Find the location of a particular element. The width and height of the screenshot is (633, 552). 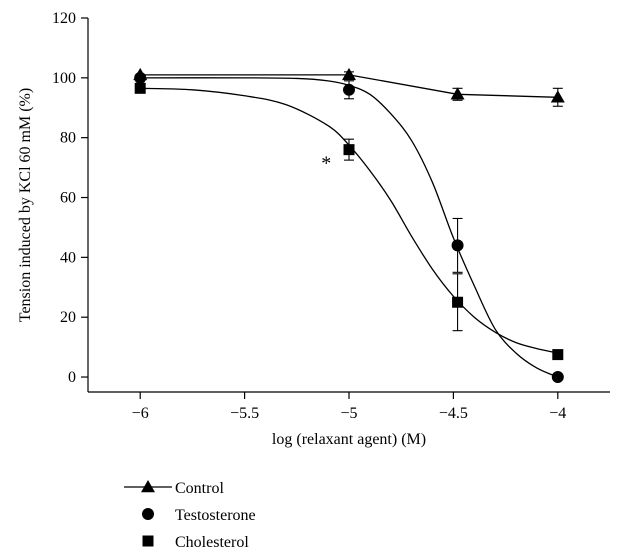

y-tick-label: 0 is located at coordinates (72, 377).